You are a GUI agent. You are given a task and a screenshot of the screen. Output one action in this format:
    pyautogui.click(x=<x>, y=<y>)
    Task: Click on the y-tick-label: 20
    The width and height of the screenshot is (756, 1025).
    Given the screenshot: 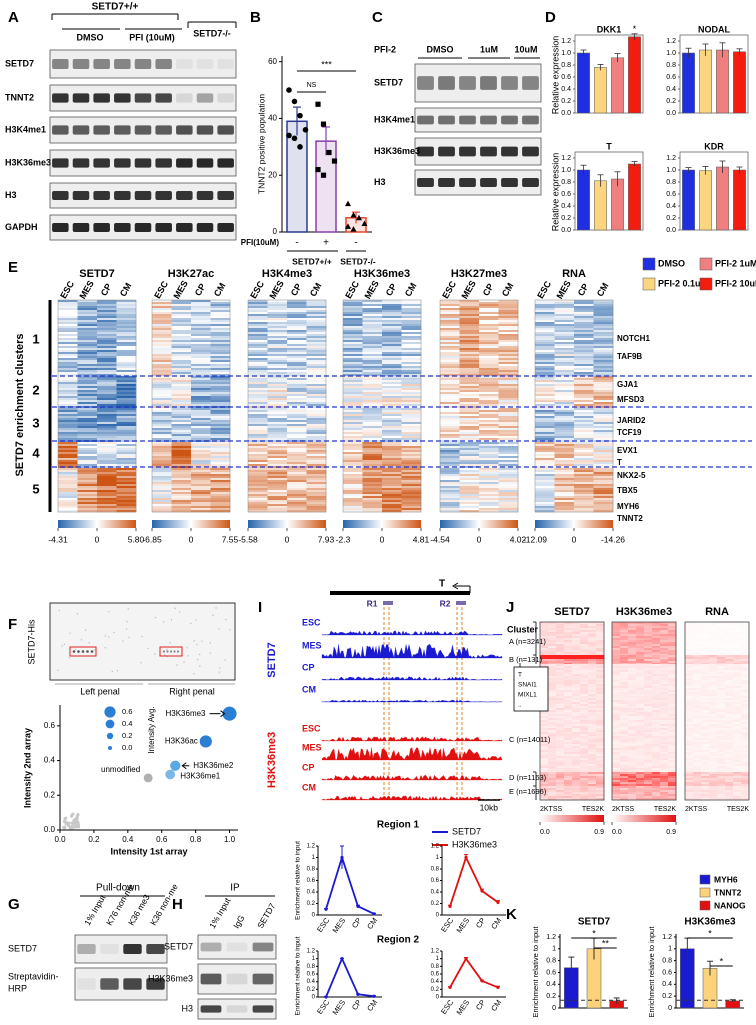 What is the action you would take?
    pyautogui.click(x=272, y=174)
    